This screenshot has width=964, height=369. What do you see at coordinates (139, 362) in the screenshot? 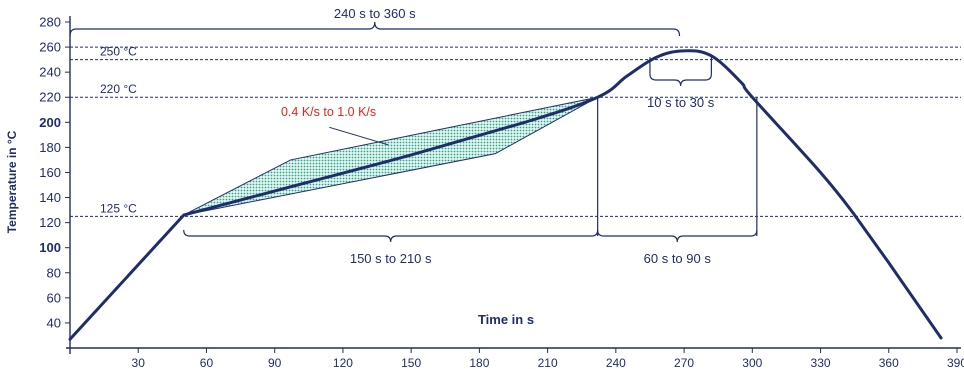
I see `x-tick-label: 30` at bounding box center [139, 362].